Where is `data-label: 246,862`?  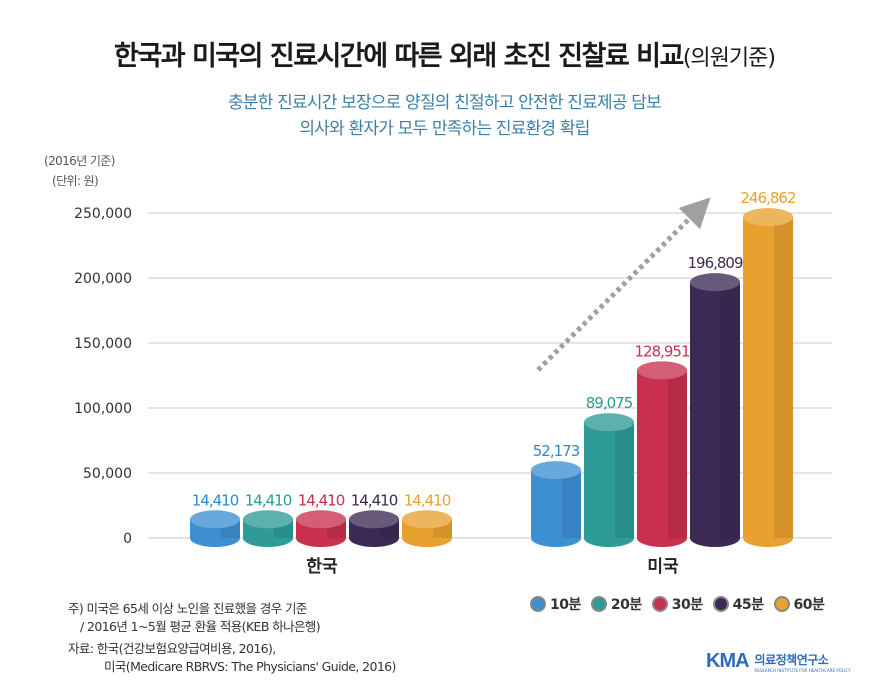 data-label: 246,862 is located at coordinates (767, 198).